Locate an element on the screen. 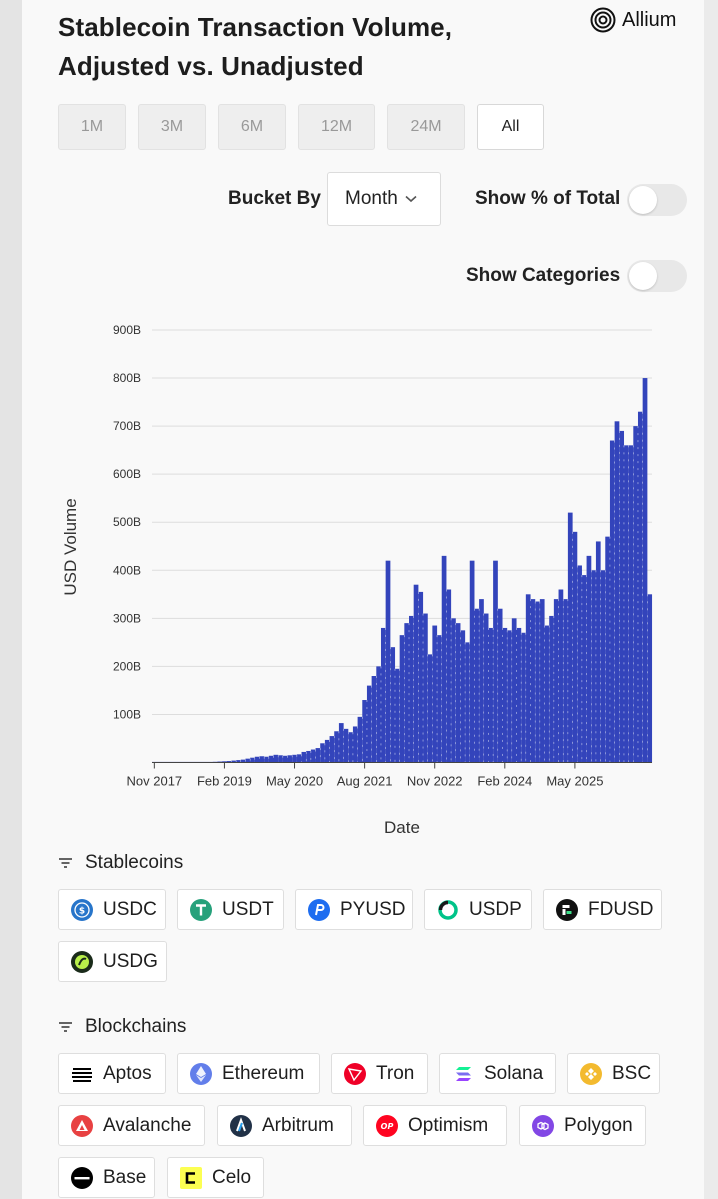  chip-solana: Solana is located at coordinates (497, 1073).